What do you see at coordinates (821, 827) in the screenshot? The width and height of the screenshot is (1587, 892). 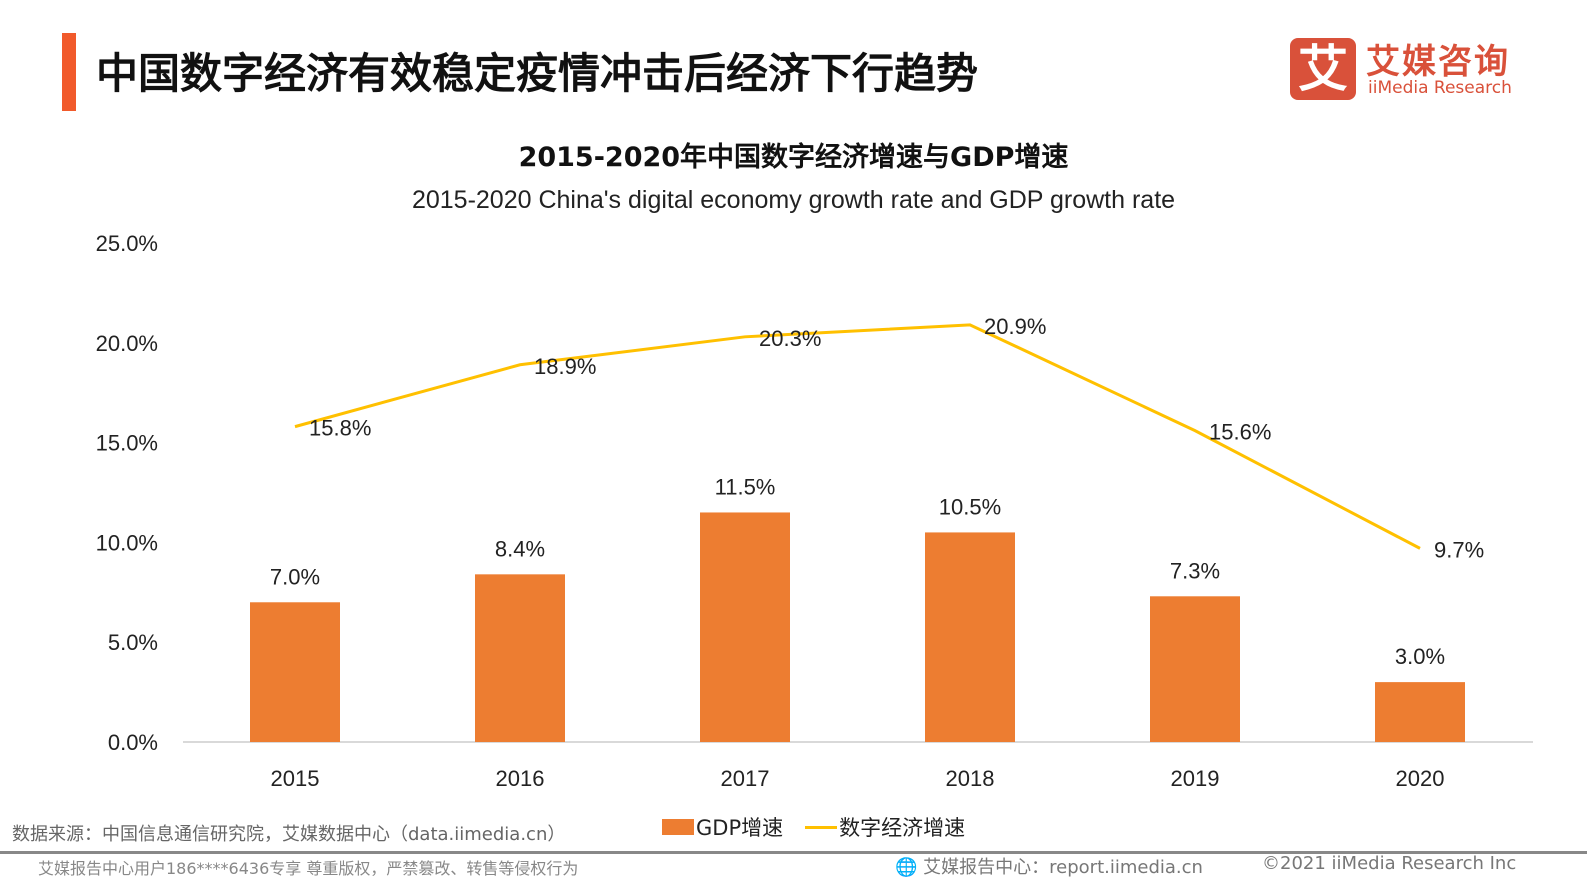 I see `legend-swatch-digital` at bounding box center [821, 827].